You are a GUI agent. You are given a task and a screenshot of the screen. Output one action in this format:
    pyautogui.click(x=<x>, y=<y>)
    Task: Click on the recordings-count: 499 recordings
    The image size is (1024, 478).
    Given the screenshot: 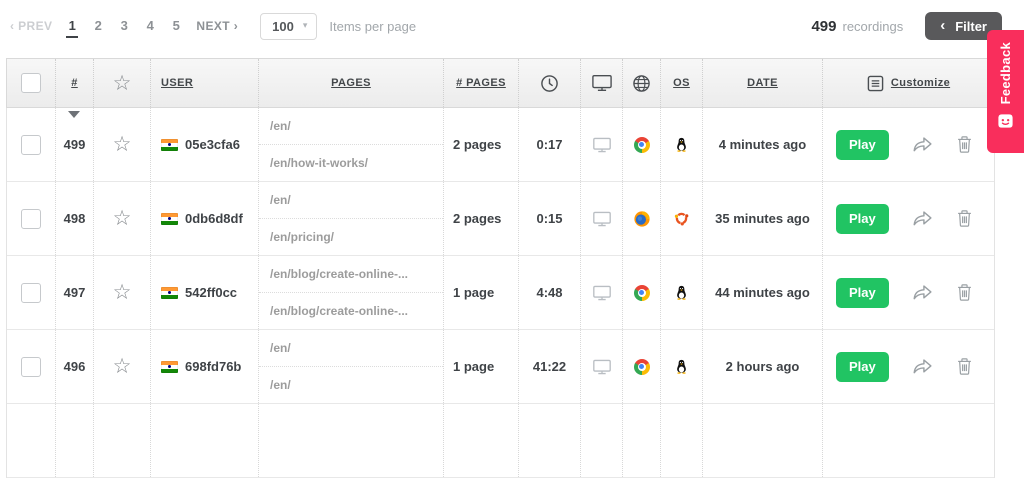 What is the action you would take?
    pyautogui.click(x=857, y=26)
    